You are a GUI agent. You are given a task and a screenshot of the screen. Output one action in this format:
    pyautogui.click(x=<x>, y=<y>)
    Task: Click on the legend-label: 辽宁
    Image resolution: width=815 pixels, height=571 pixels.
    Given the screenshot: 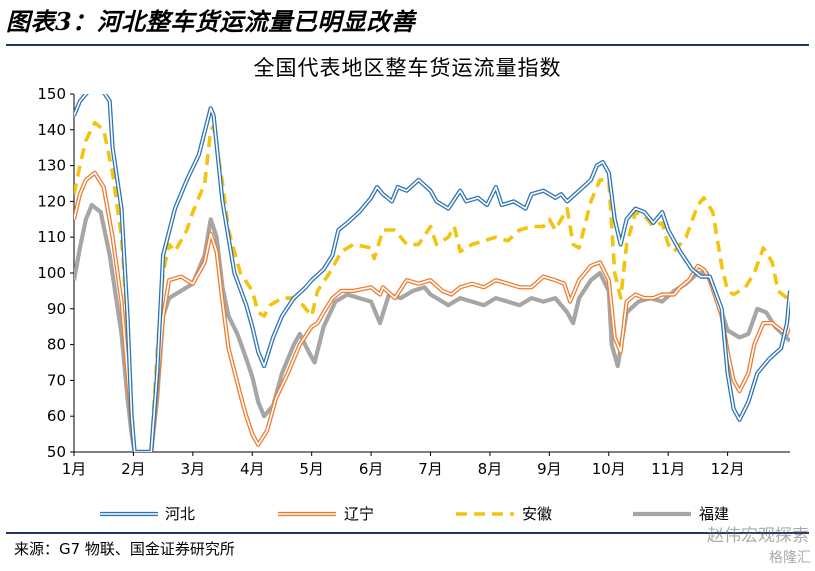 What is the action you would take?
    pyautogui.click(x=359, y=514)
    